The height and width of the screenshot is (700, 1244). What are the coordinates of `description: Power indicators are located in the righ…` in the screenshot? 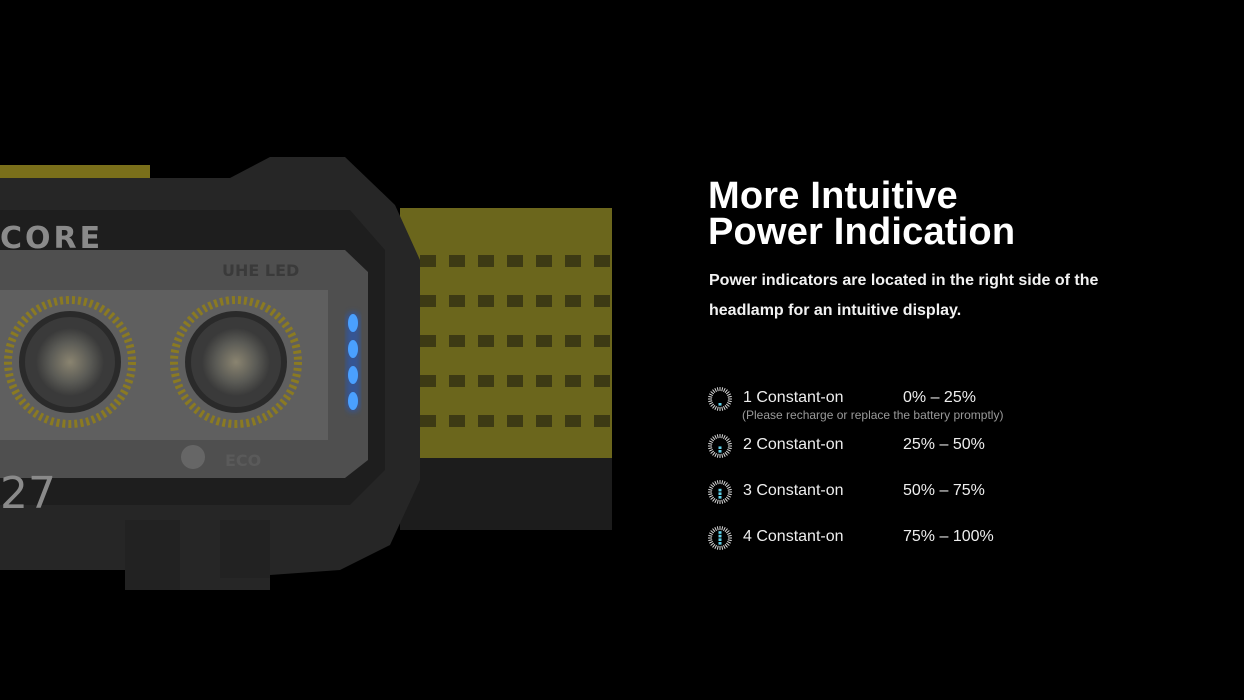 It's located at (904, 295).